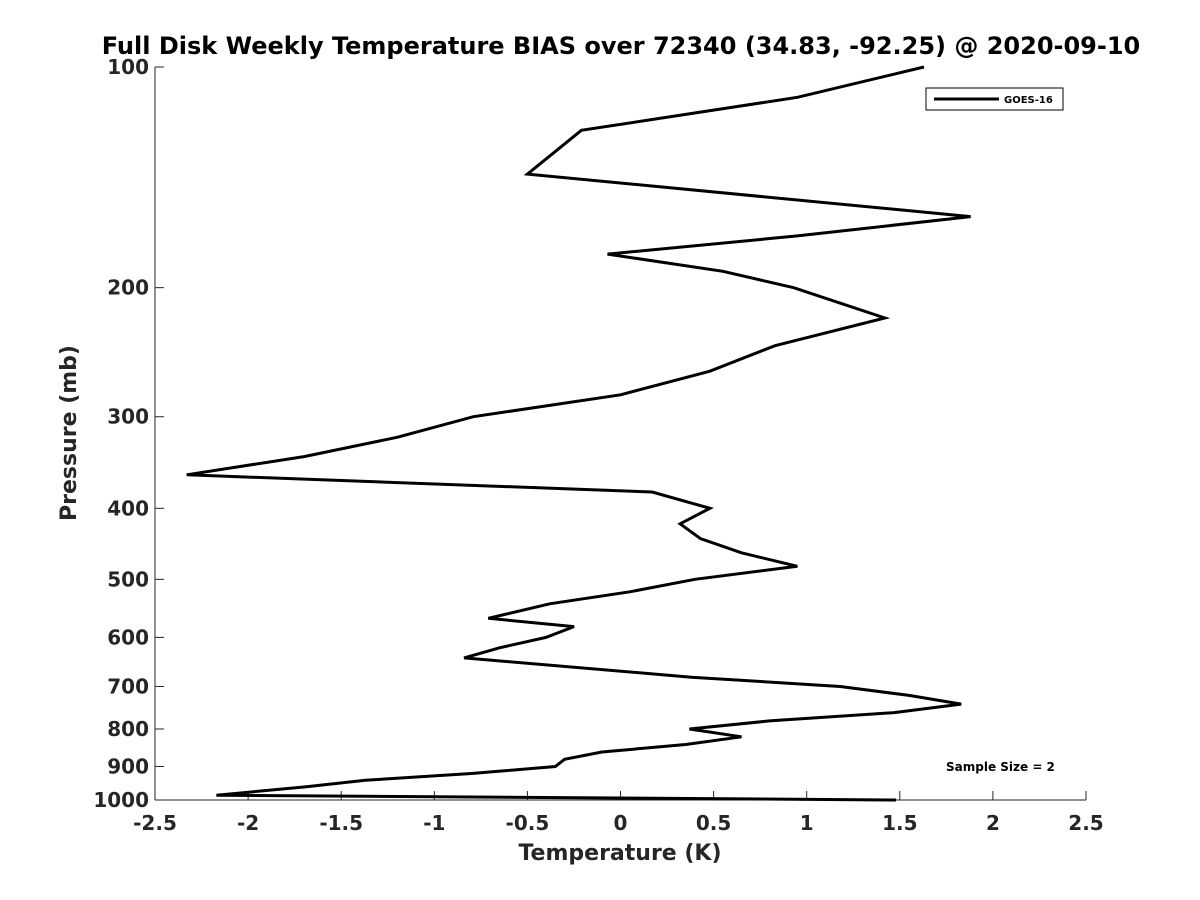  Describe the element at coordinates (128, 417) in the screenshot. I see `y-tick-label: 300` at that location.